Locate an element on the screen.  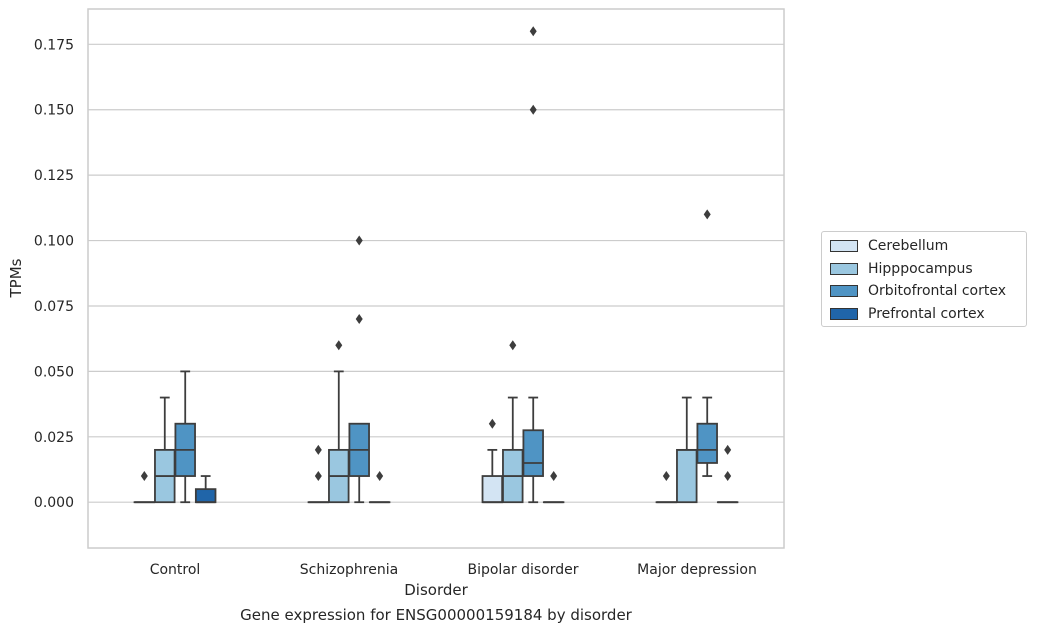
y-tick-label: 0.125 is located at coordinates (54, 176).